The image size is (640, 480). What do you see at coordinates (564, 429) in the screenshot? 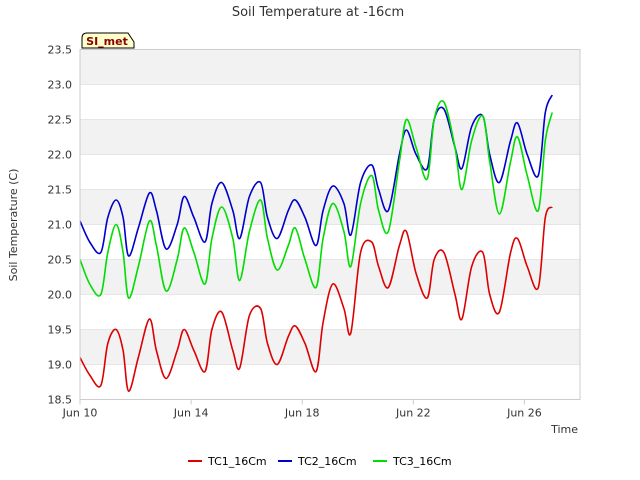
I see `x-axis-label: Time` at bounding box center [564, 429].